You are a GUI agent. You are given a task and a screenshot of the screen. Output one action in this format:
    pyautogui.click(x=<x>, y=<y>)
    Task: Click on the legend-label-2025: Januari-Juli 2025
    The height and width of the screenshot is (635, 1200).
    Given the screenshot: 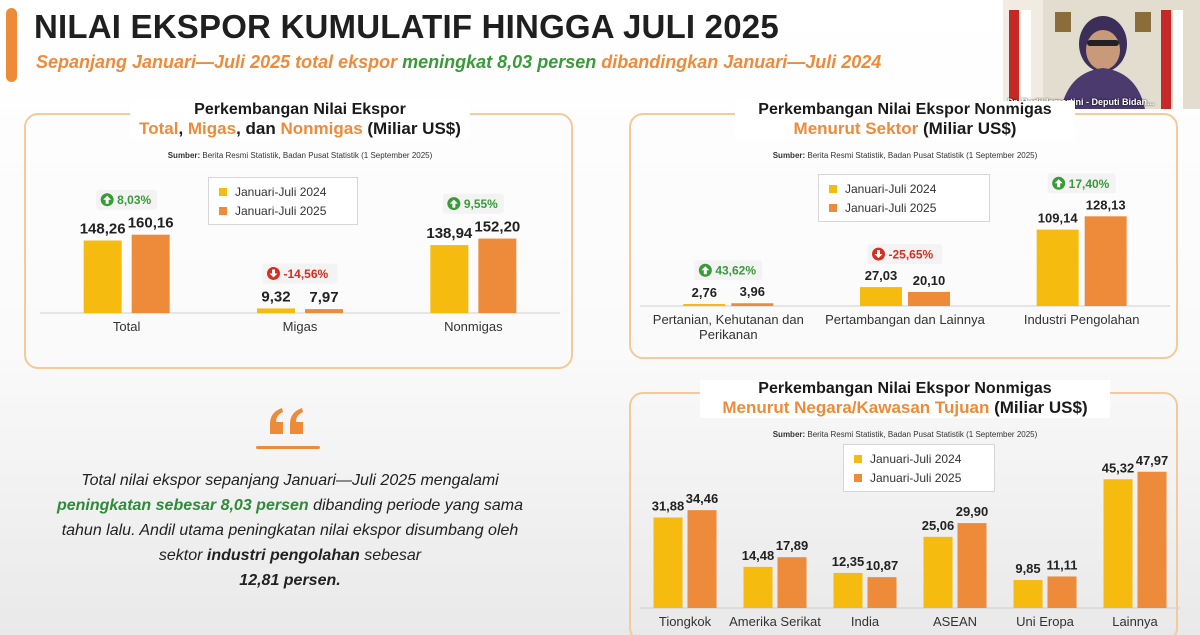 What is the action you would take?
    pyautogui.click(x=281, y=210)
    